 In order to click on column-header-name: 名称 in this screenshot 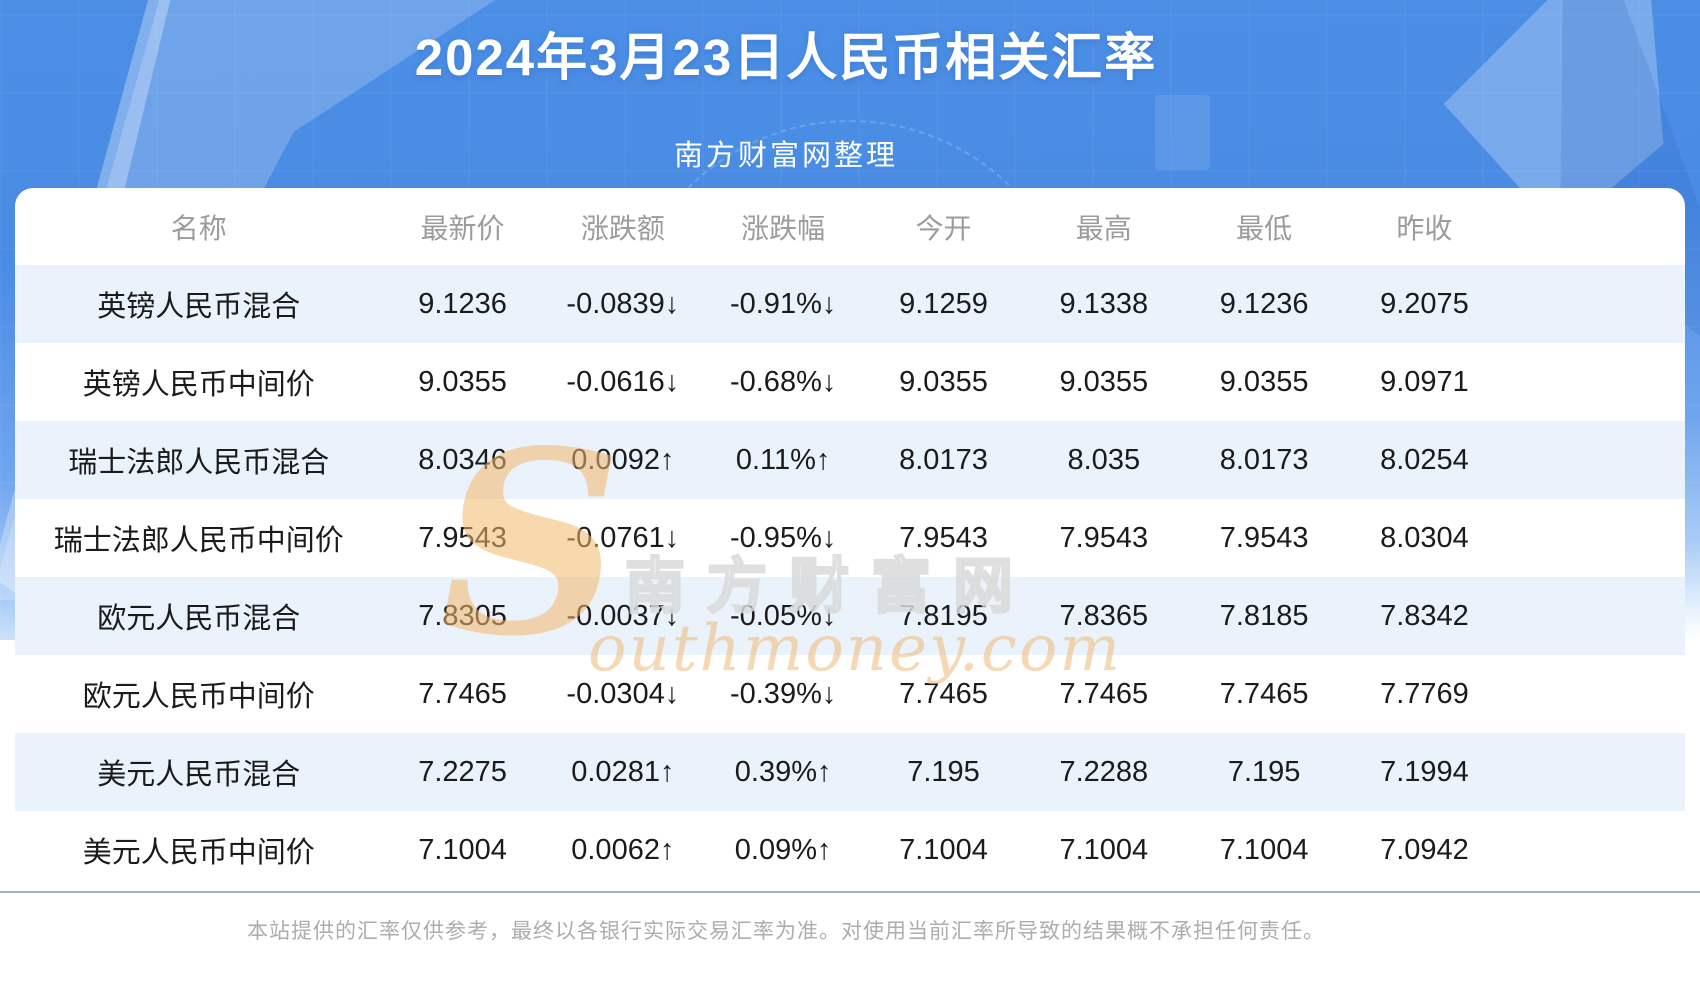, I will do `click(198, 228)`.